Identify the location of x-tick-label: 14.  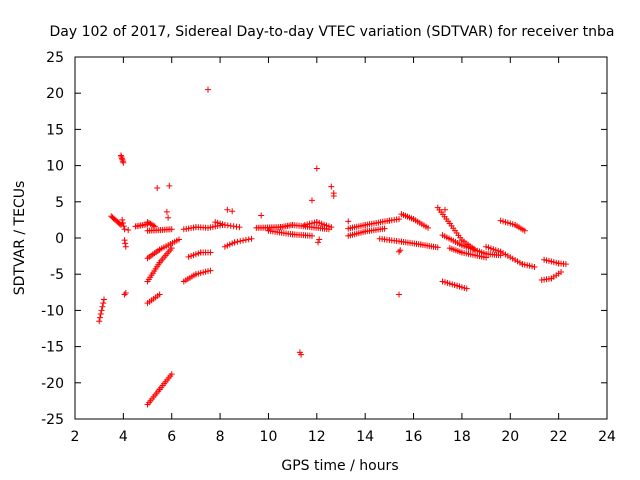
(365, 437).